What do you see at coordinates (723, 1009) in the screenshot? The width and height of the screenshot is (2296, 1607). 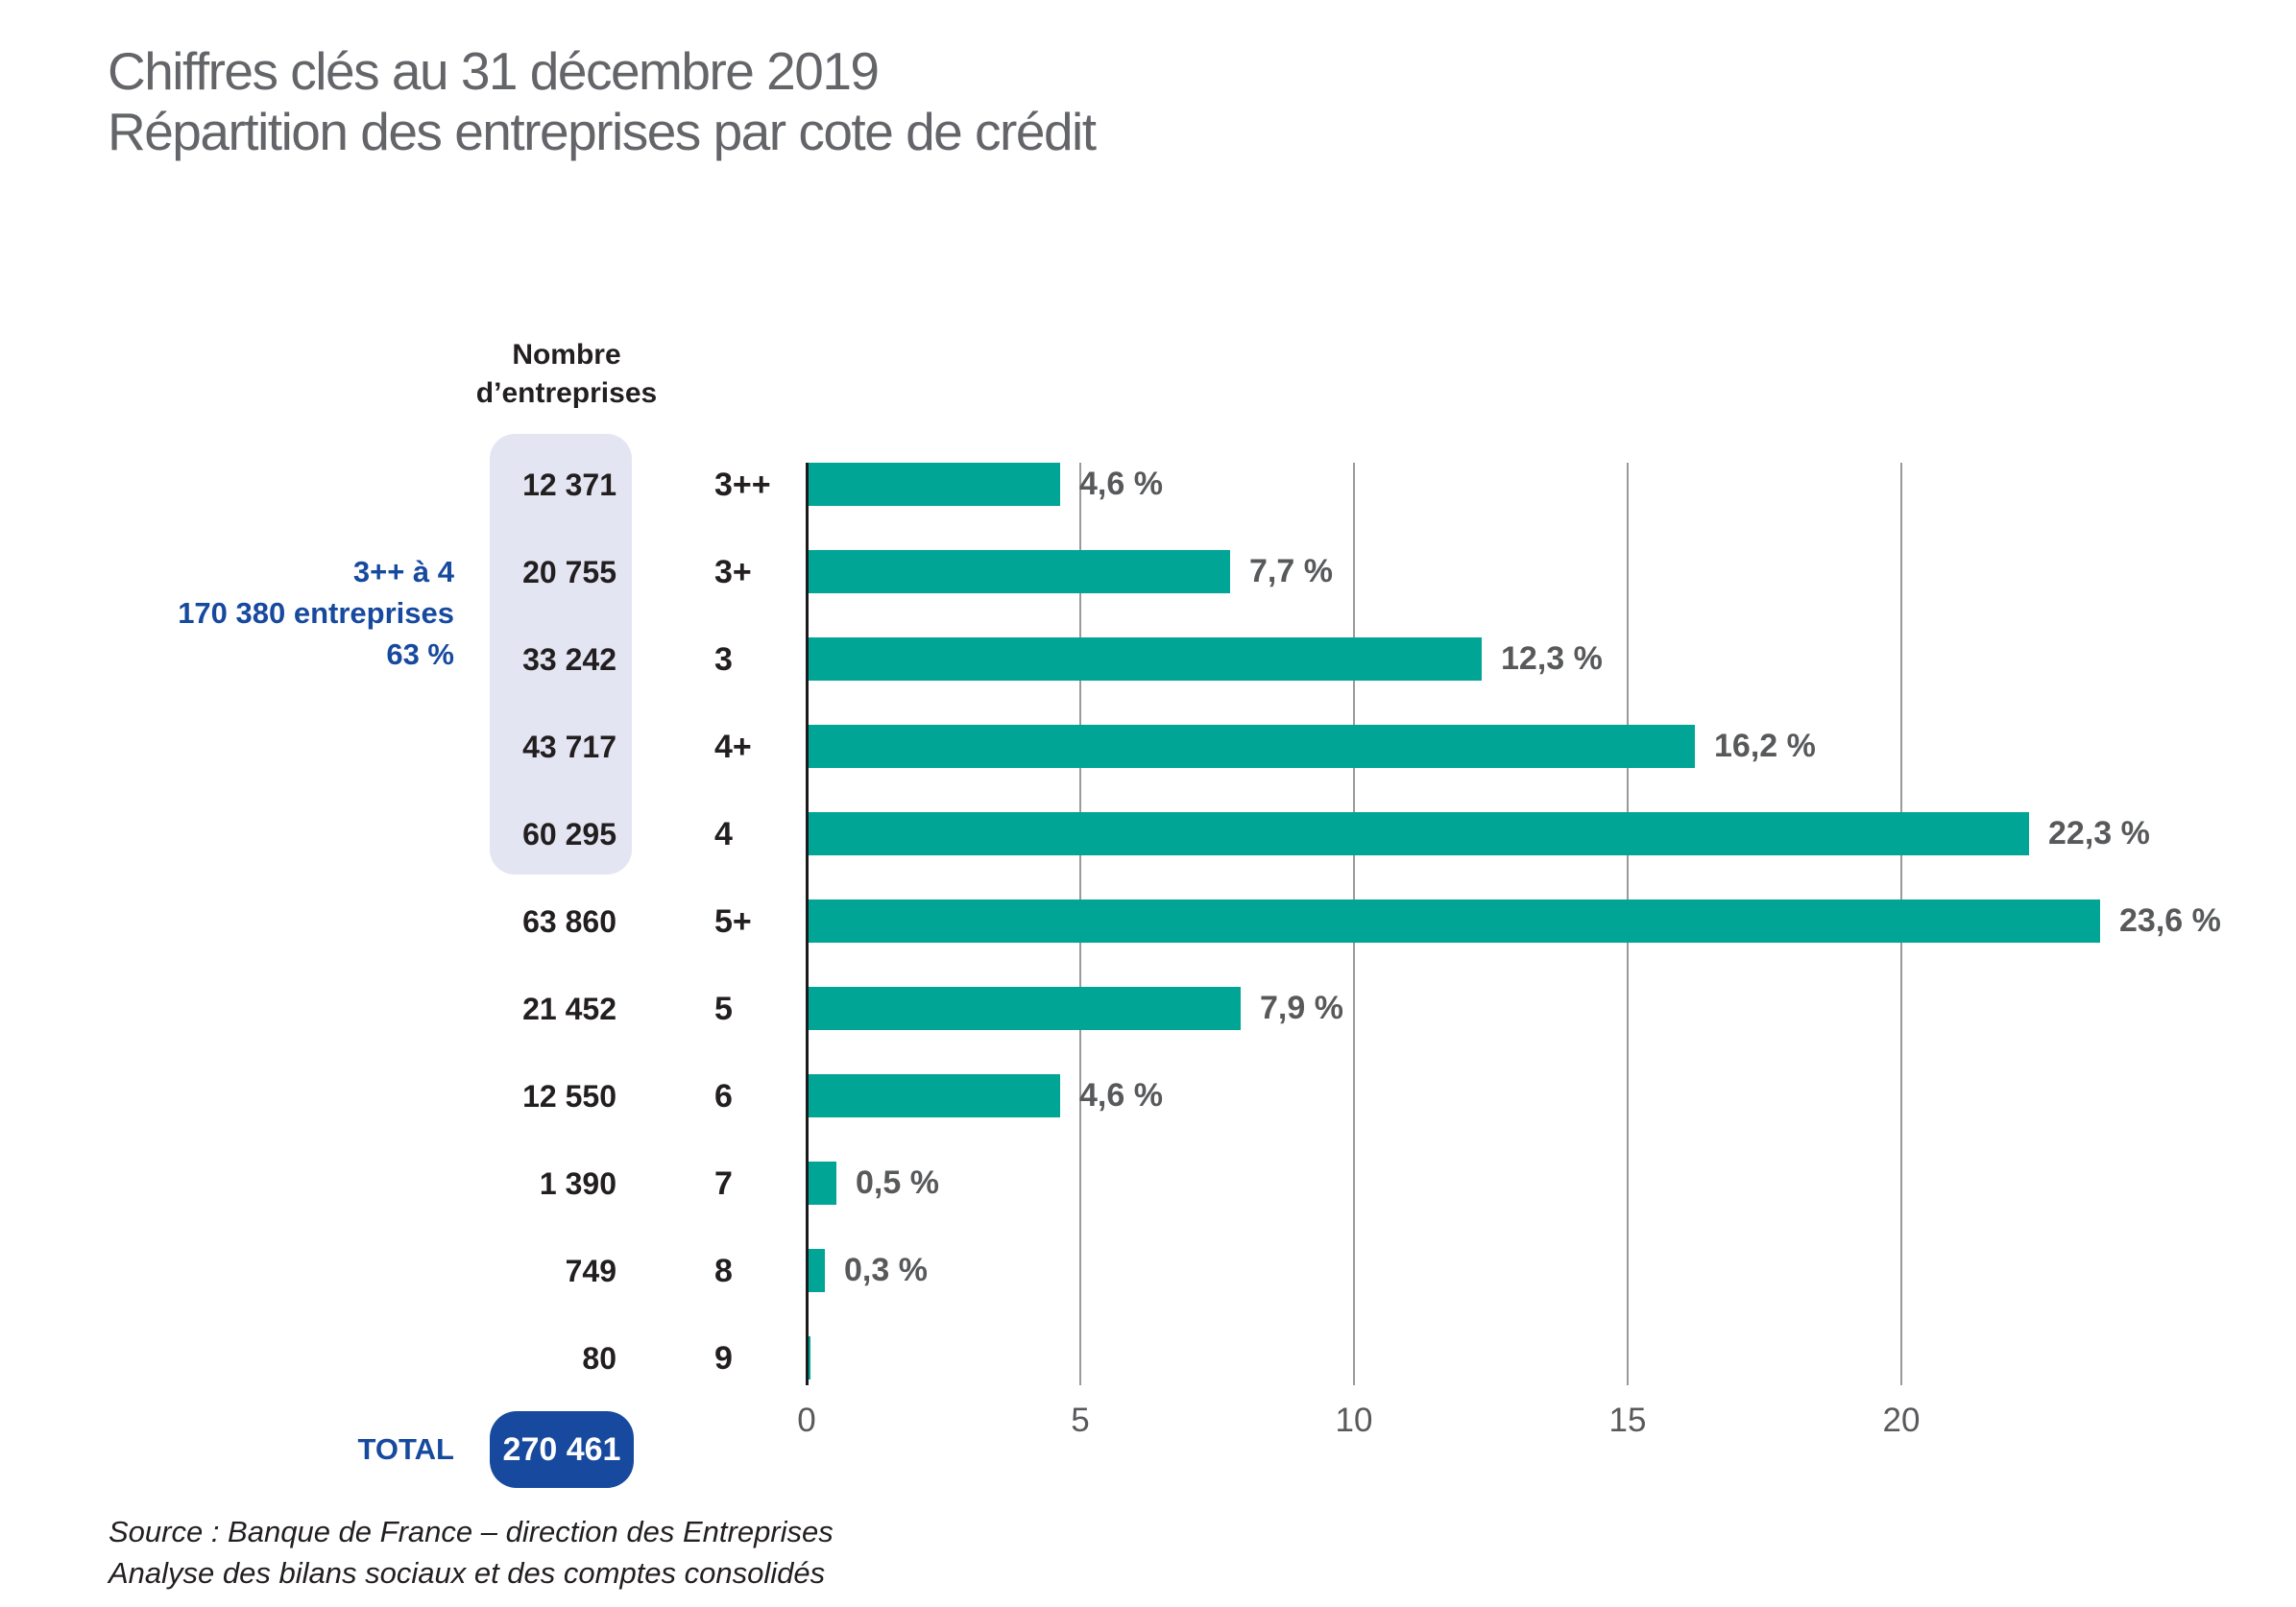 I see `category-label-5: 5` at bounding box center [723, 1009].